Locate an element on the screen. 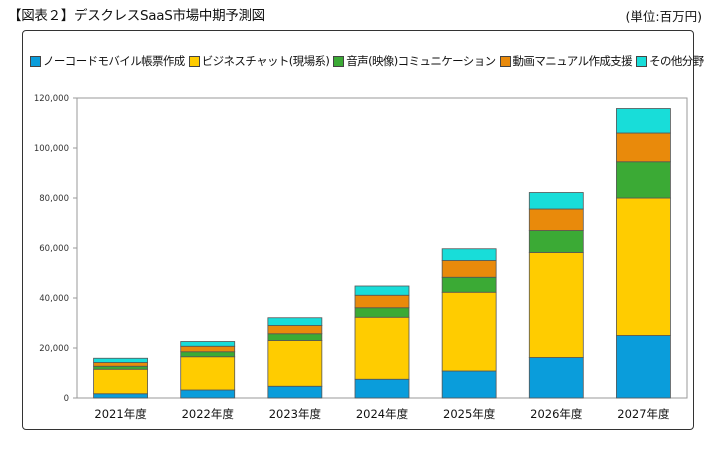  legend-swatch-other is located at coordinates (642, 61).